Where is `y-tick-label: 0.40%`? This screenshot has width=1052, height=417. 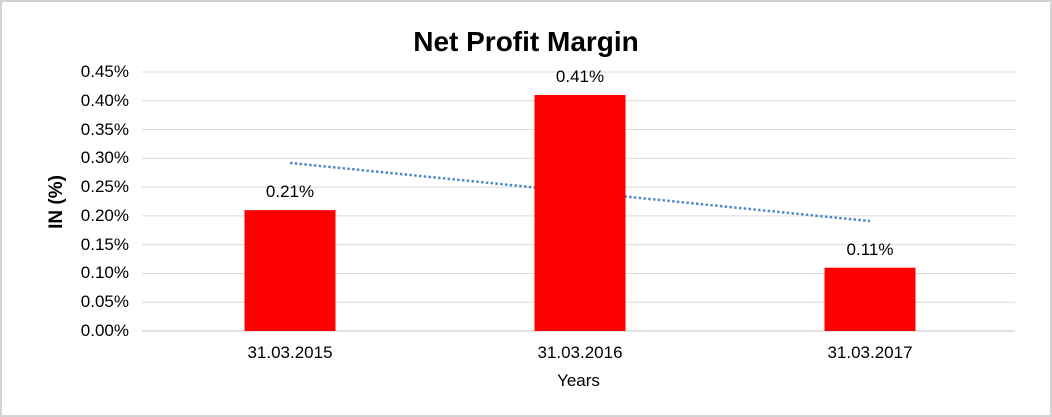
y-tick-label: 0.40% is located at coordinates (104, 100).